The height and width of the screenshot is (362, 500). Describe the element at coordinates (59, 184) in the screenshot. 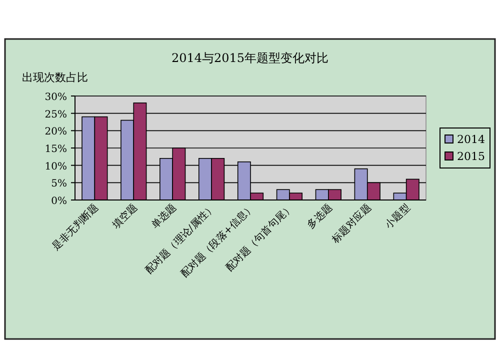

I see `y-tick-label: 5%` at that location.